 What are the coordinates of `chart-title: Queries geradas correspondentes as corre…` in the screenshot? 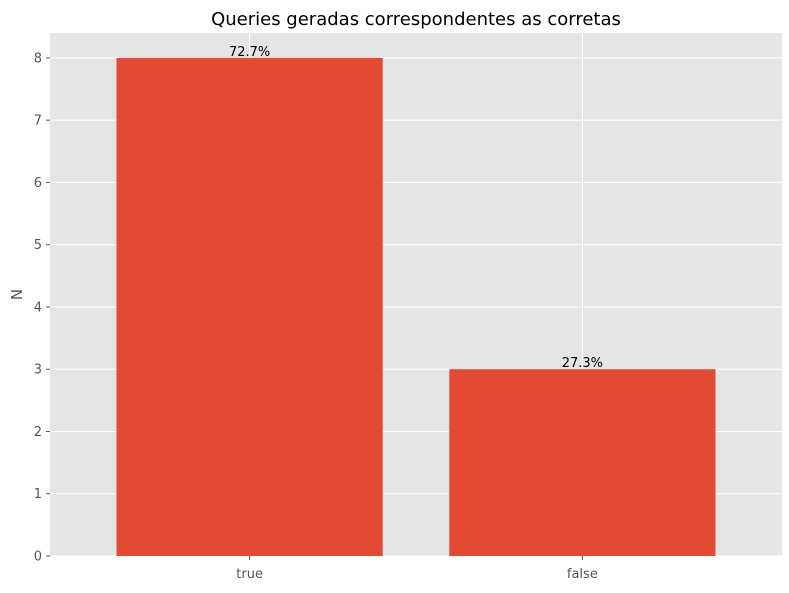 It's located at (416, 19).